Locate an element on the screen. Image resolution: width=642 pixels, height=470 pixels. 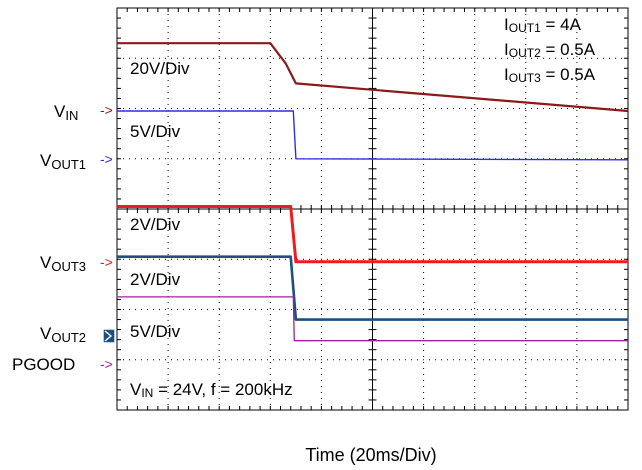
channel-label-vout1: VOUT1 is located at coordinates (63, 161).